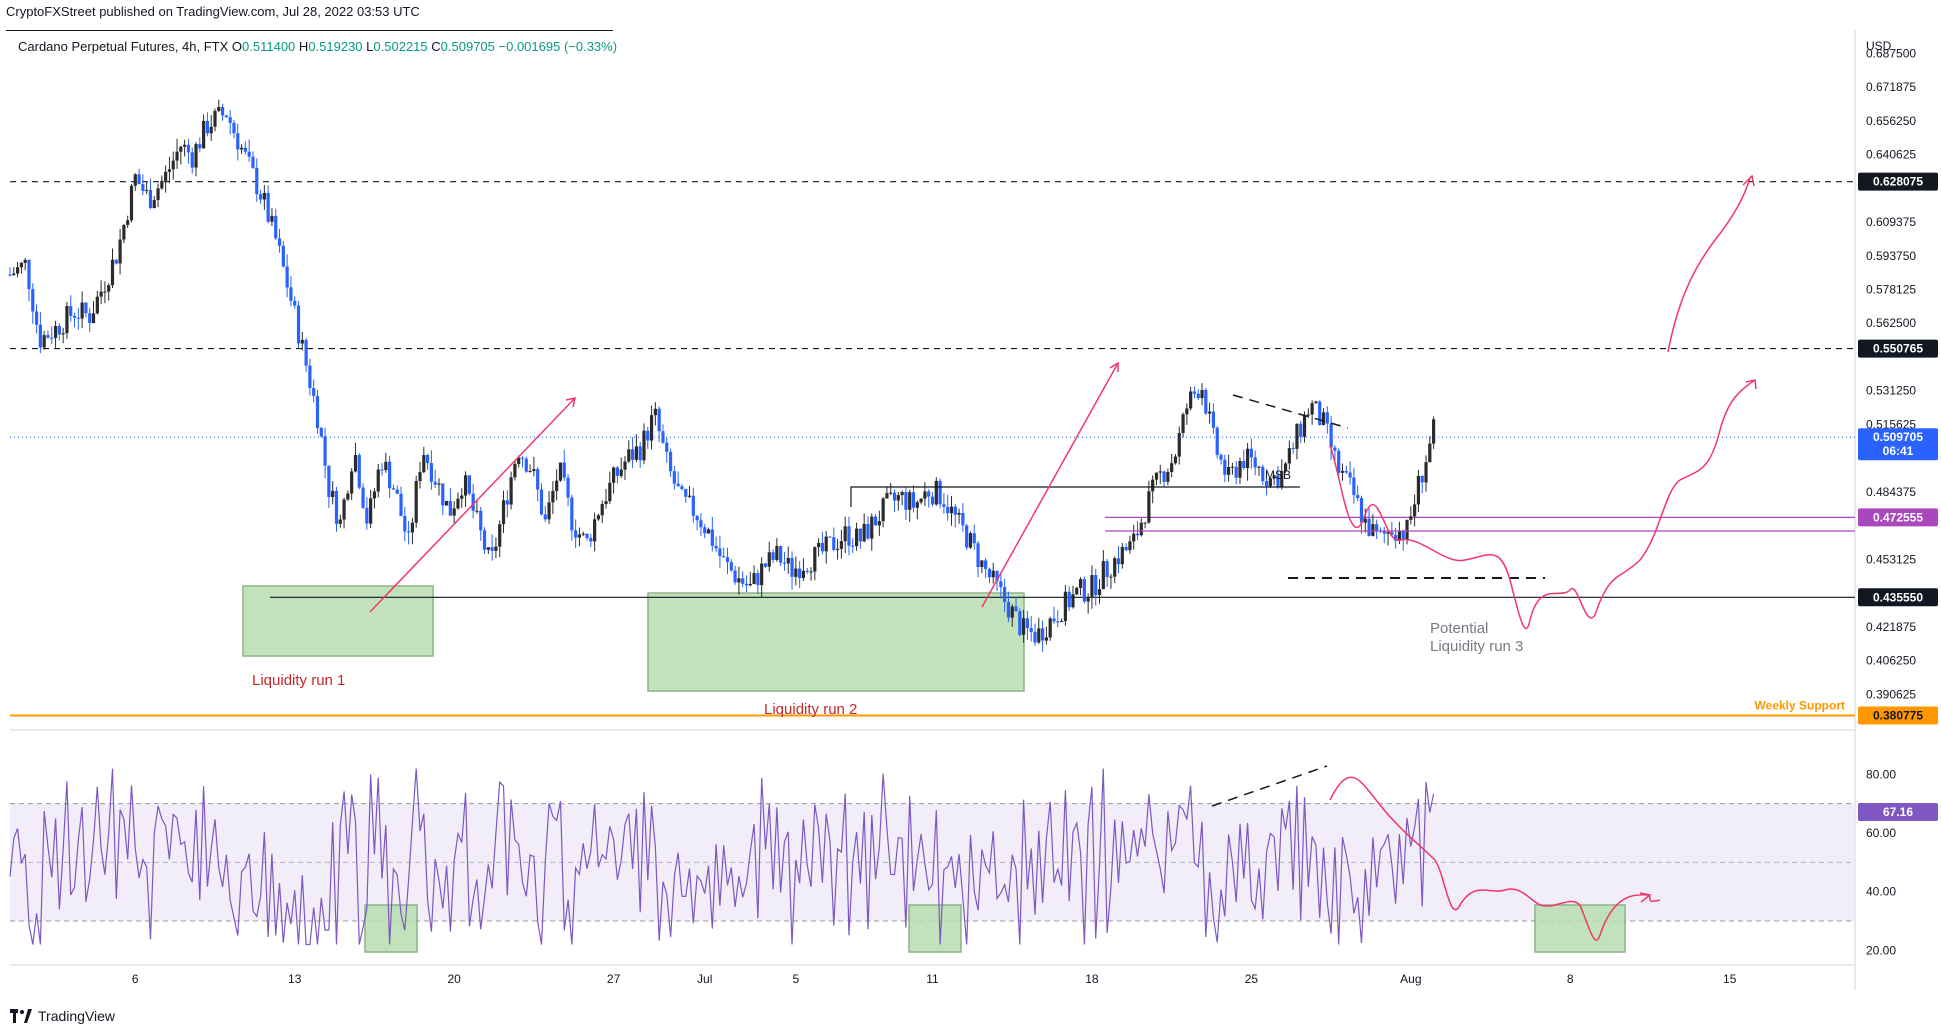 The width and height of the screenshot is (1941, 1034). I want to click on price-tick-10: 0.484375, so click(1891, 492).